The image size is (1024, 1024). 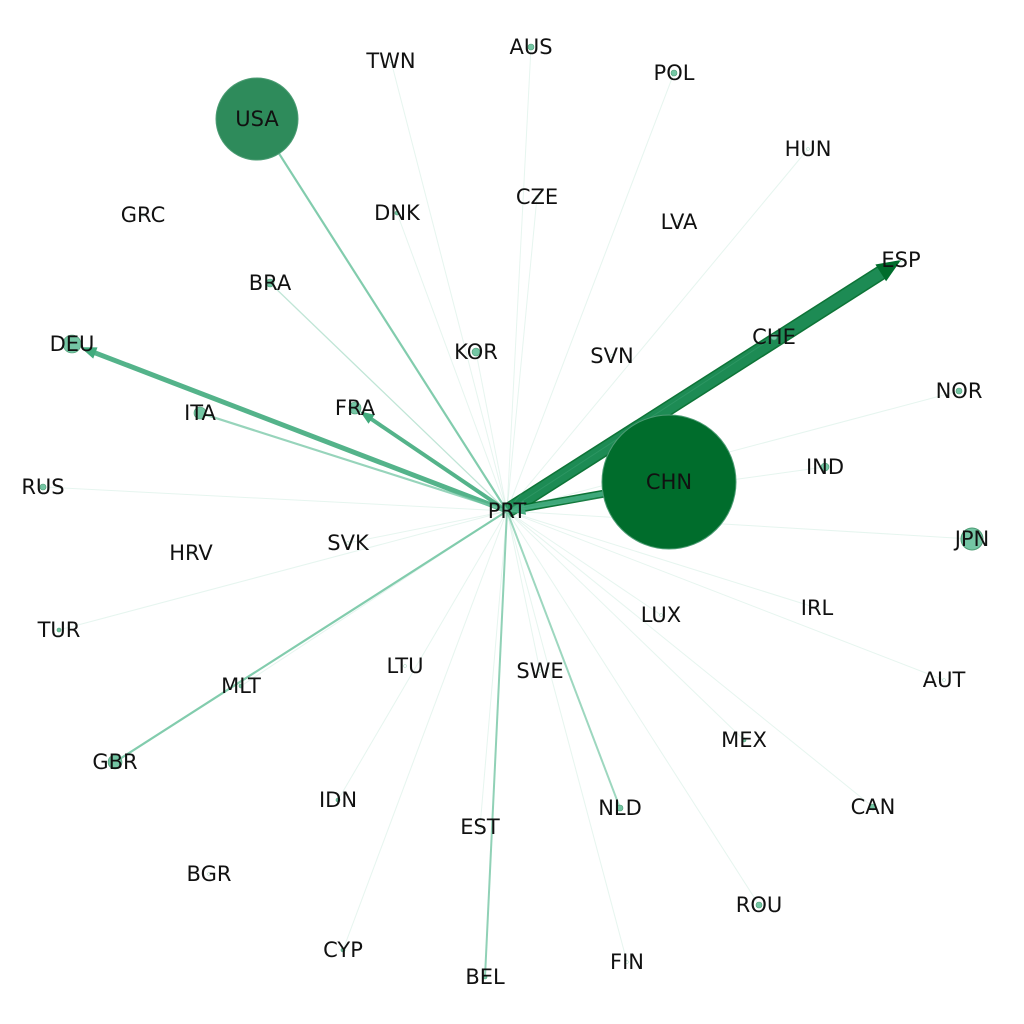 I want to click on node-nld, so click(x=620, y=808).